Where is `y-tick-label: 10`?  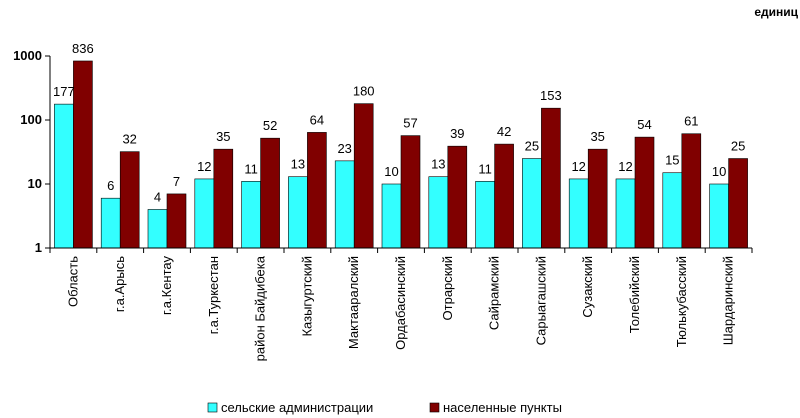 y-tick-label: 10 is located at coordinates (35, 183).